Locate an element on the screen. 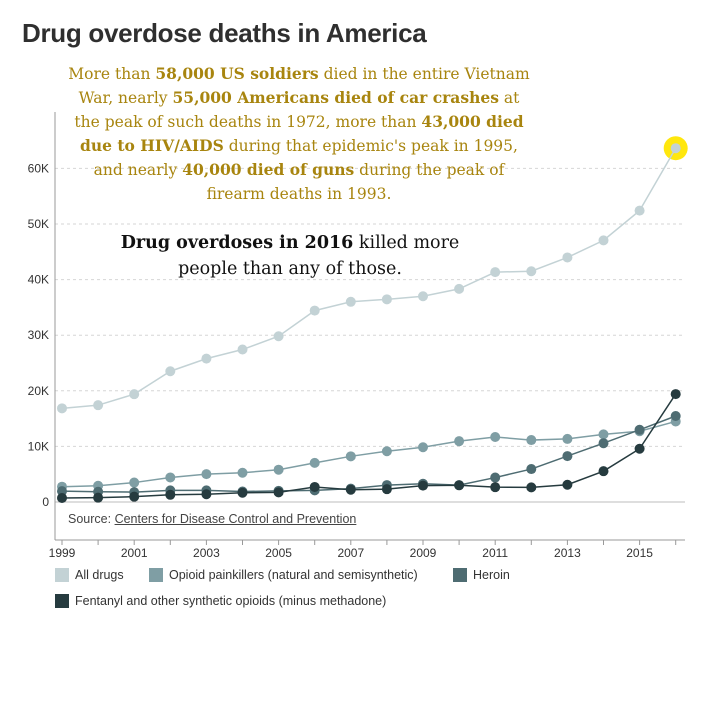  legend-label: Heroin is located at coordinates (491, 575).